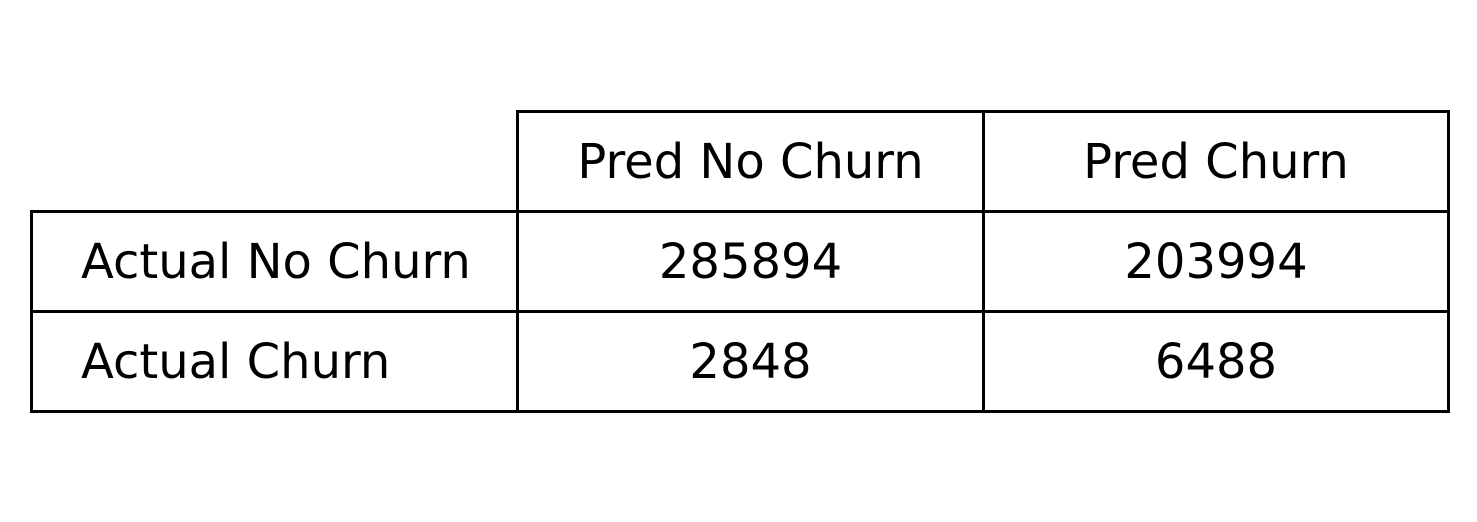 The height and width of the screenshot is (522, 1477). What do you see at coordinates (274, 161) in the screenshot?
I see `table-corner-cell` at bounding box center [274, 161].